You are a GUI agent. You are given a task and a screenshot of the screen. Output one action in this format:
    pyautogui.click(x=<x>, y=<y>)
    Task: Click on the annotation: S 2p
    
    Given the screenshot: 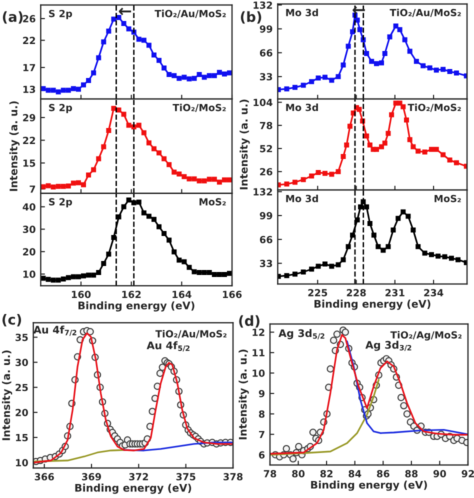 What is the action you would take?
    pyautogui.click(x=60, y=109)
    